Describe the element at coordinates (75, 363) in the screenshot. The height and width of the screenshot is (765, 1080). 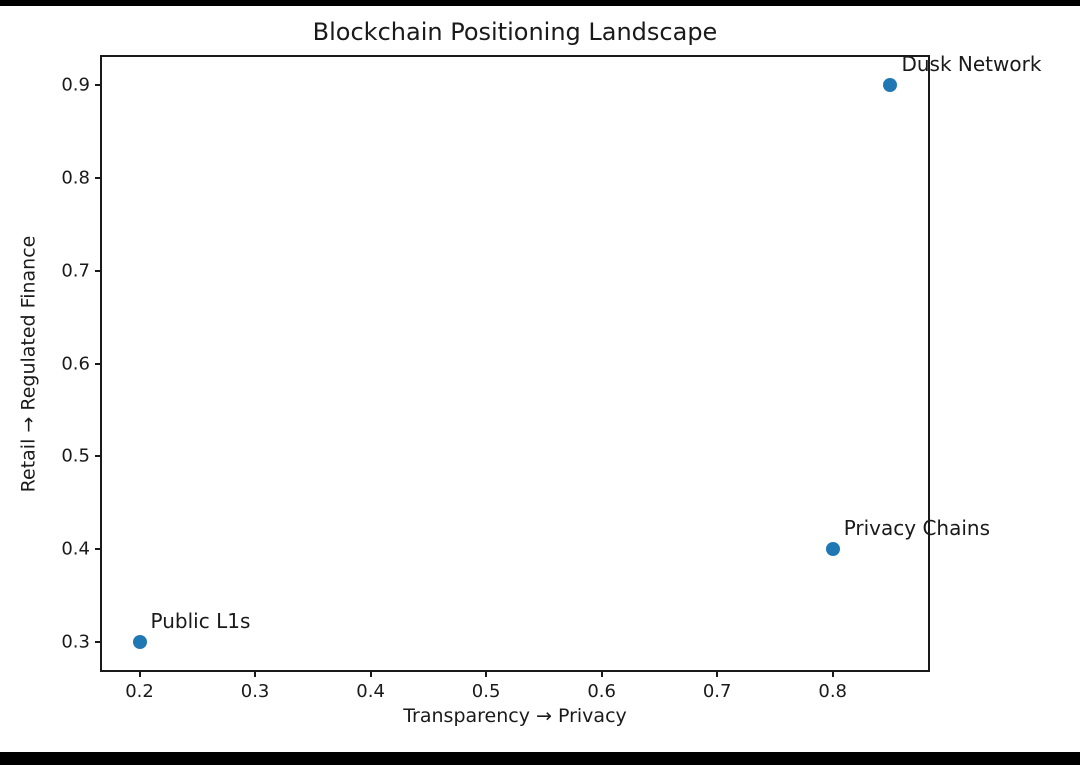
I see `y-tick-label: 0.6` at that location.